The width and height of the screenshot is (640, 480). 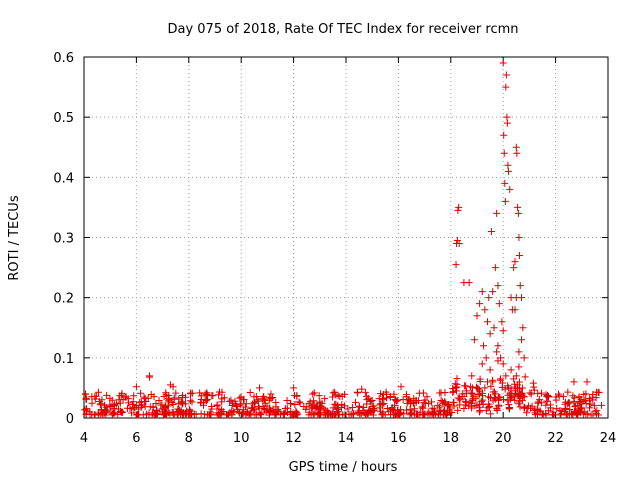 I want to click on x-tick-label: 10, so click(x=241, y=438).